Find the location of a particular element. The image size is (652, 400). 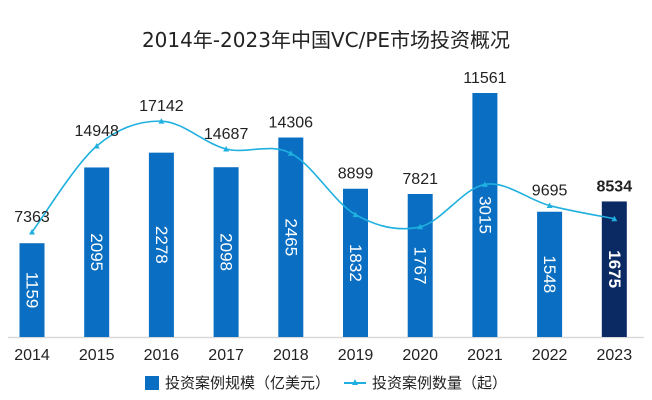

x-tick-label: 2020 is located at coordinates (420, 355).